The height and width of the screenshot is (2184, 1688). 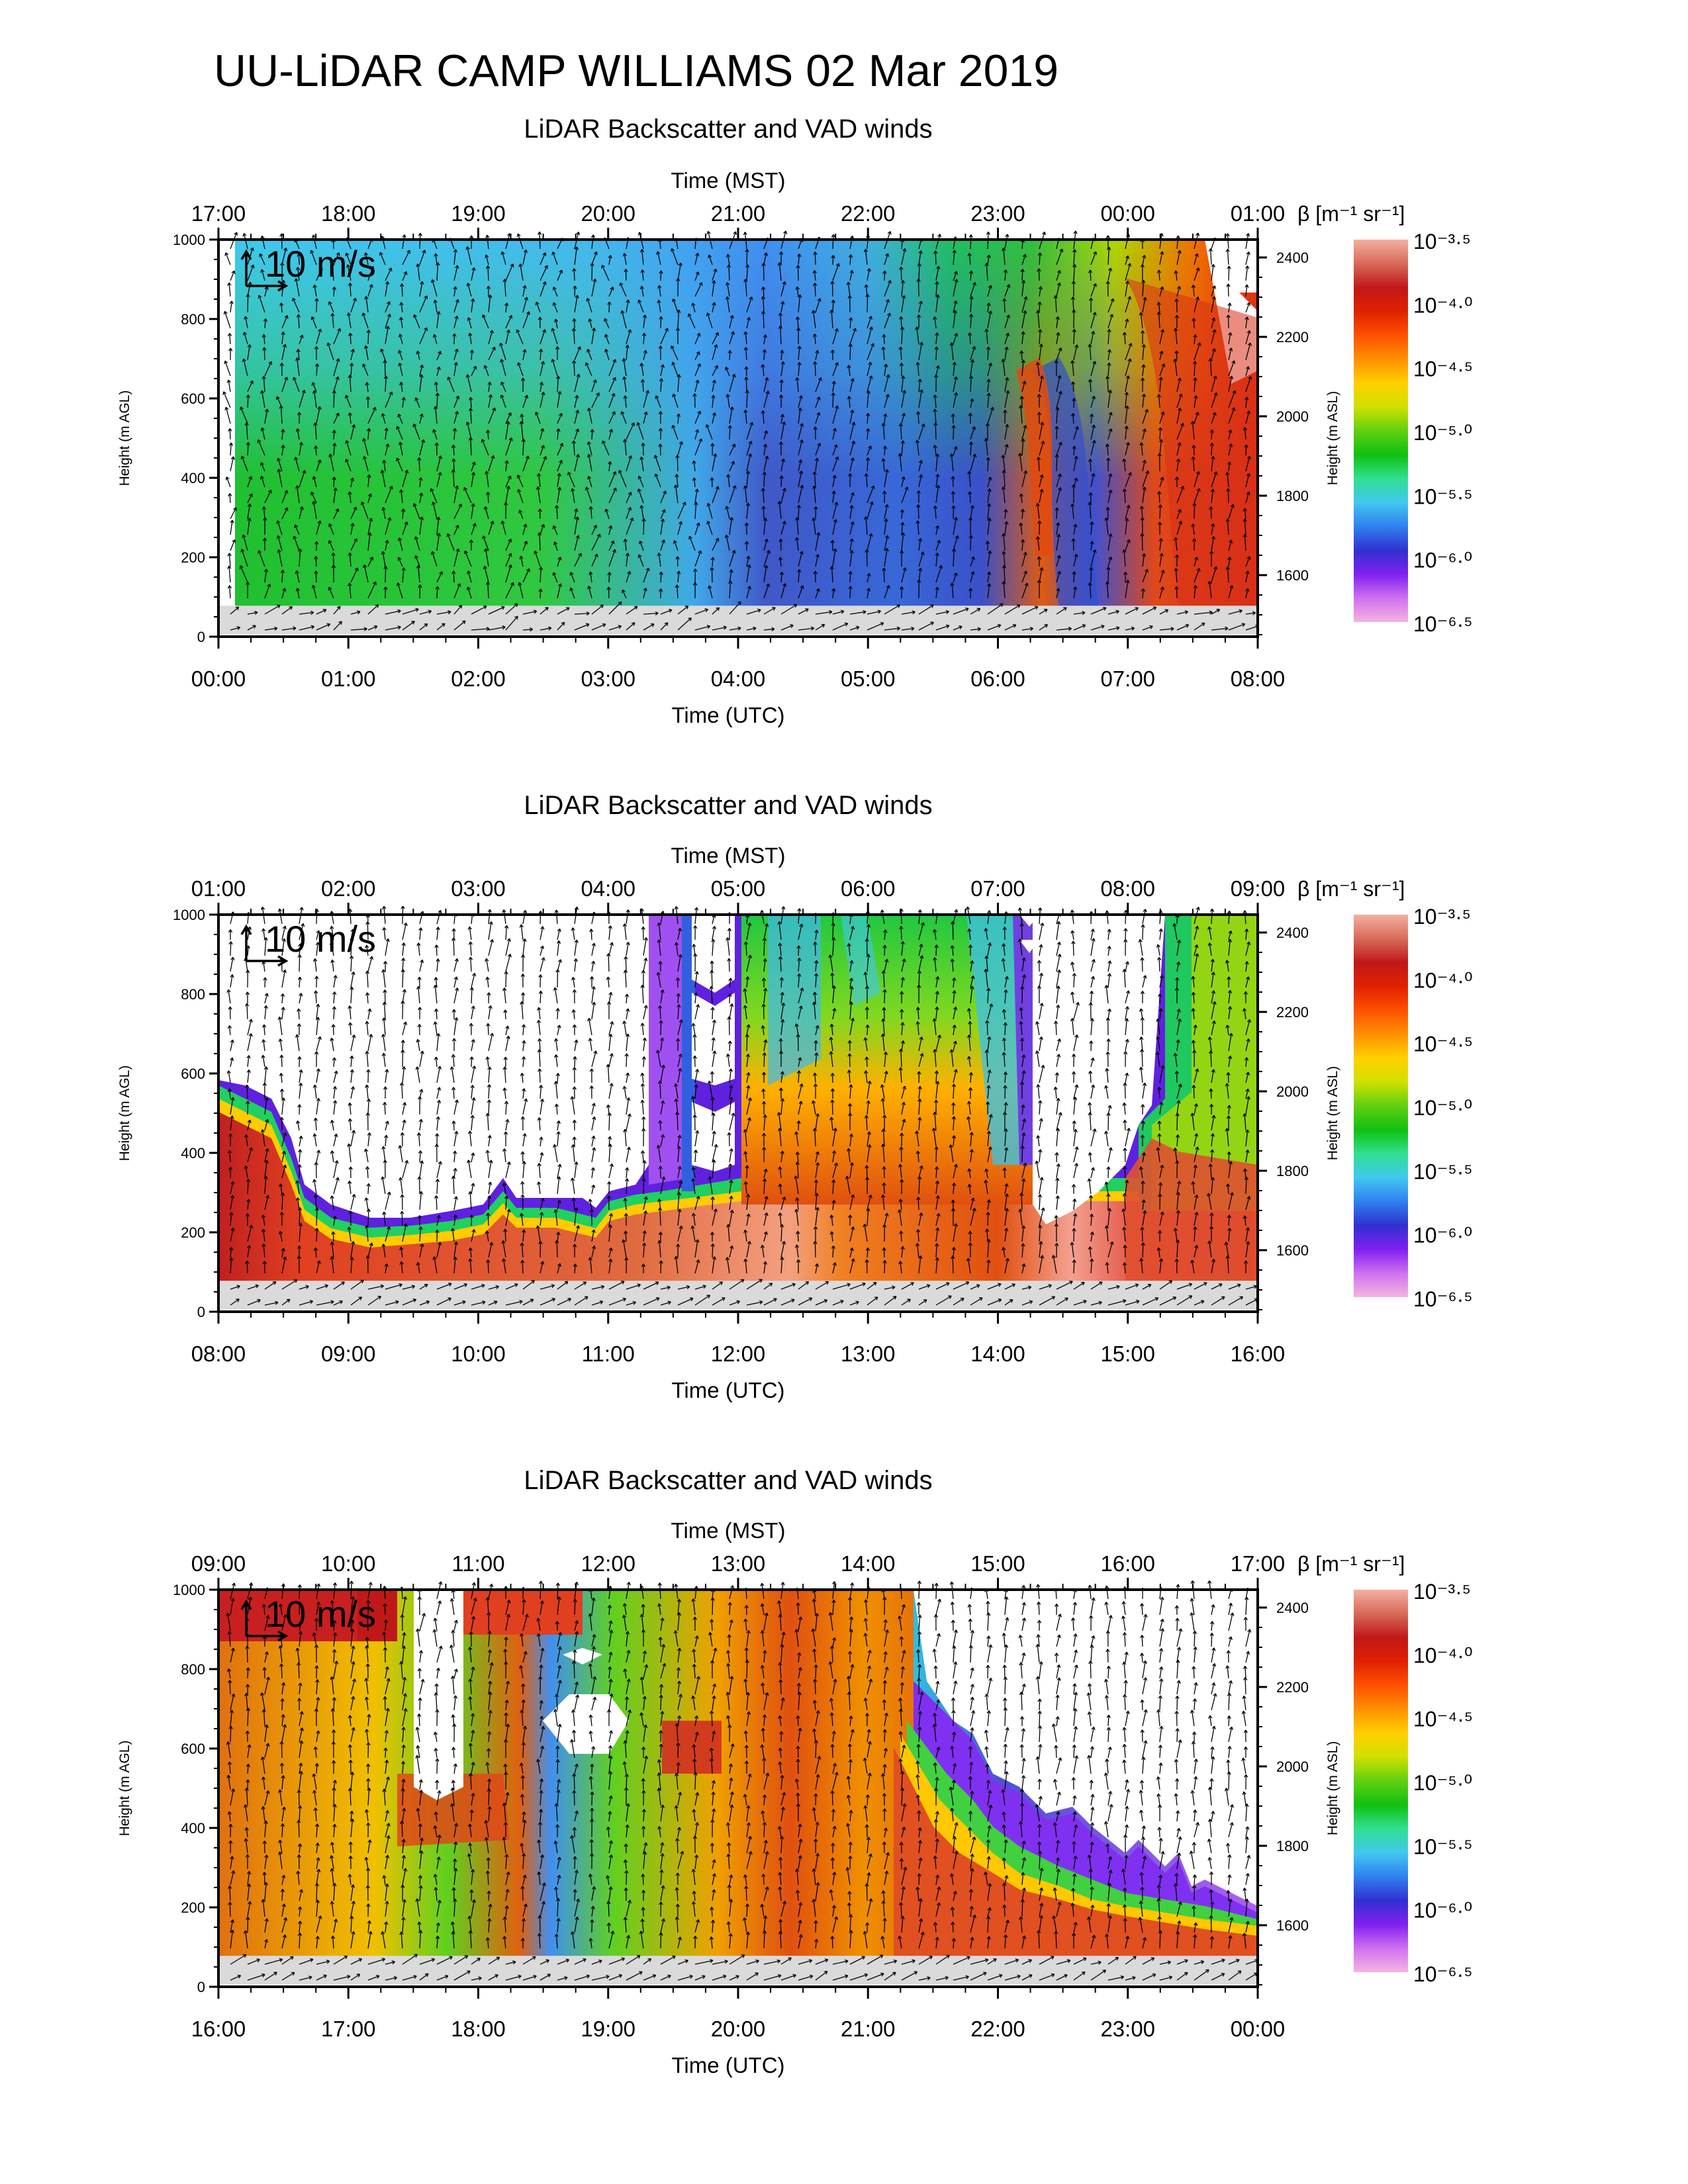 What do you see at coordinates (218, 213) in the screenshot?
I see `x-top-tick-label: 17:00` at bounding box center [218, 213].